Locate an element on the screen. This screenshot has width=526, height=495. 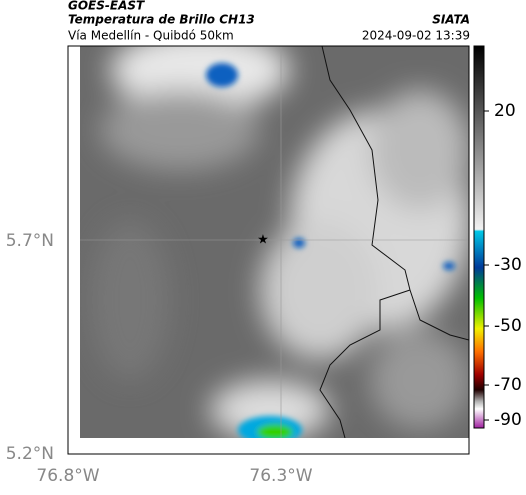
colorbar is located at coordinates (479, 237).